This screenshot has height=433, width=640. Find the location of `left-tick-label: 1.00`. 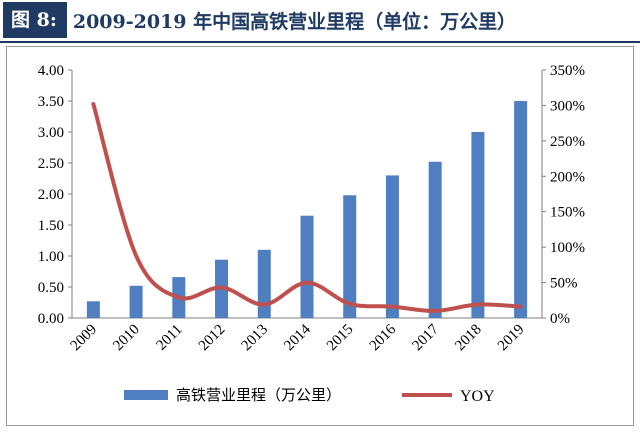

left-tick-label: 1.00 is located at coordinates (51, 257).